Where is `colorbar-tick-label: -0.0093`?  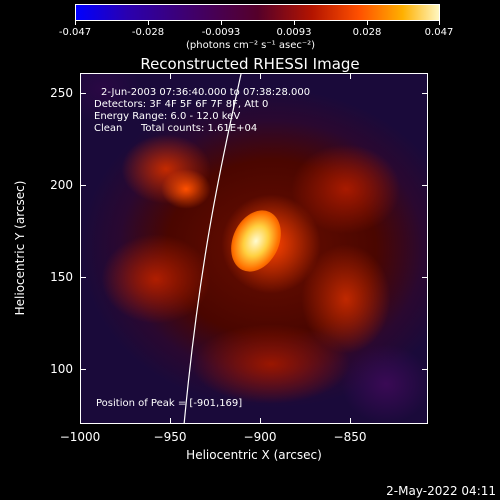
colorbar-tick-label: -0.0093 is located at coordinates (221, 32).